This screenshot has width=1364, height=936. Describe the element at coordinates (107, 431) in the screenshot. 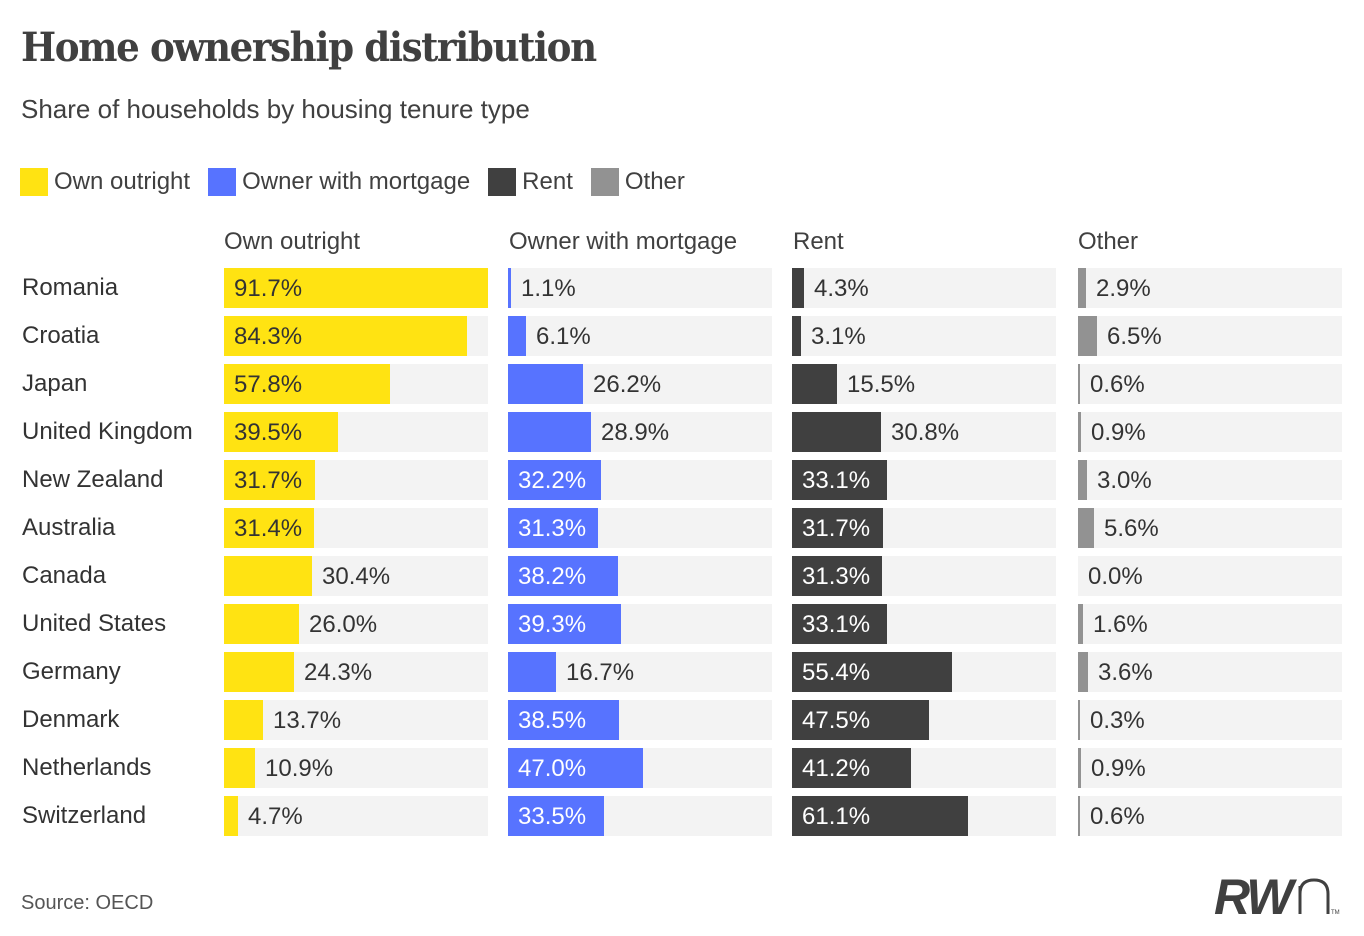

I see `row-label: United Kingdom` at that location.